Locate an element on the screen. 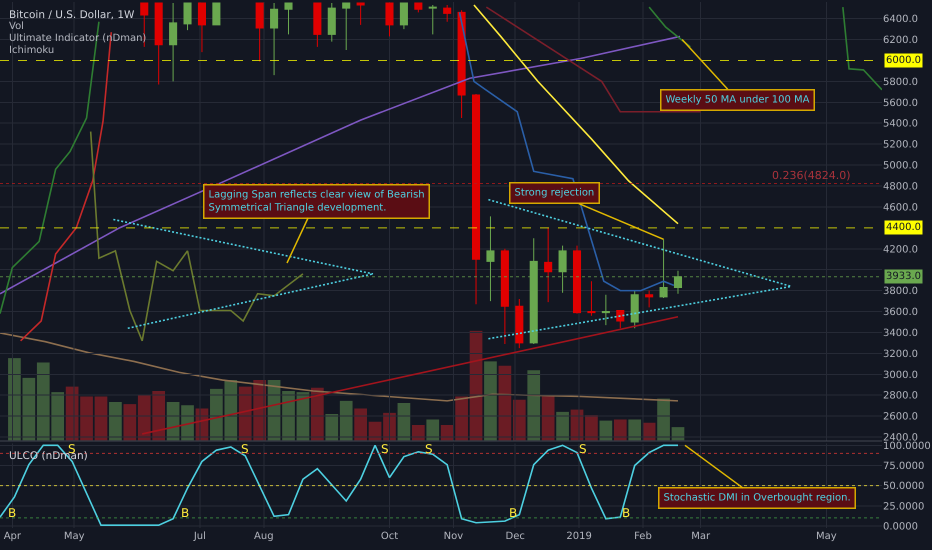 The height and width of the screenshot is (550, 932). ref-line-label: 4400.0 is located at coordinates (903, 227).